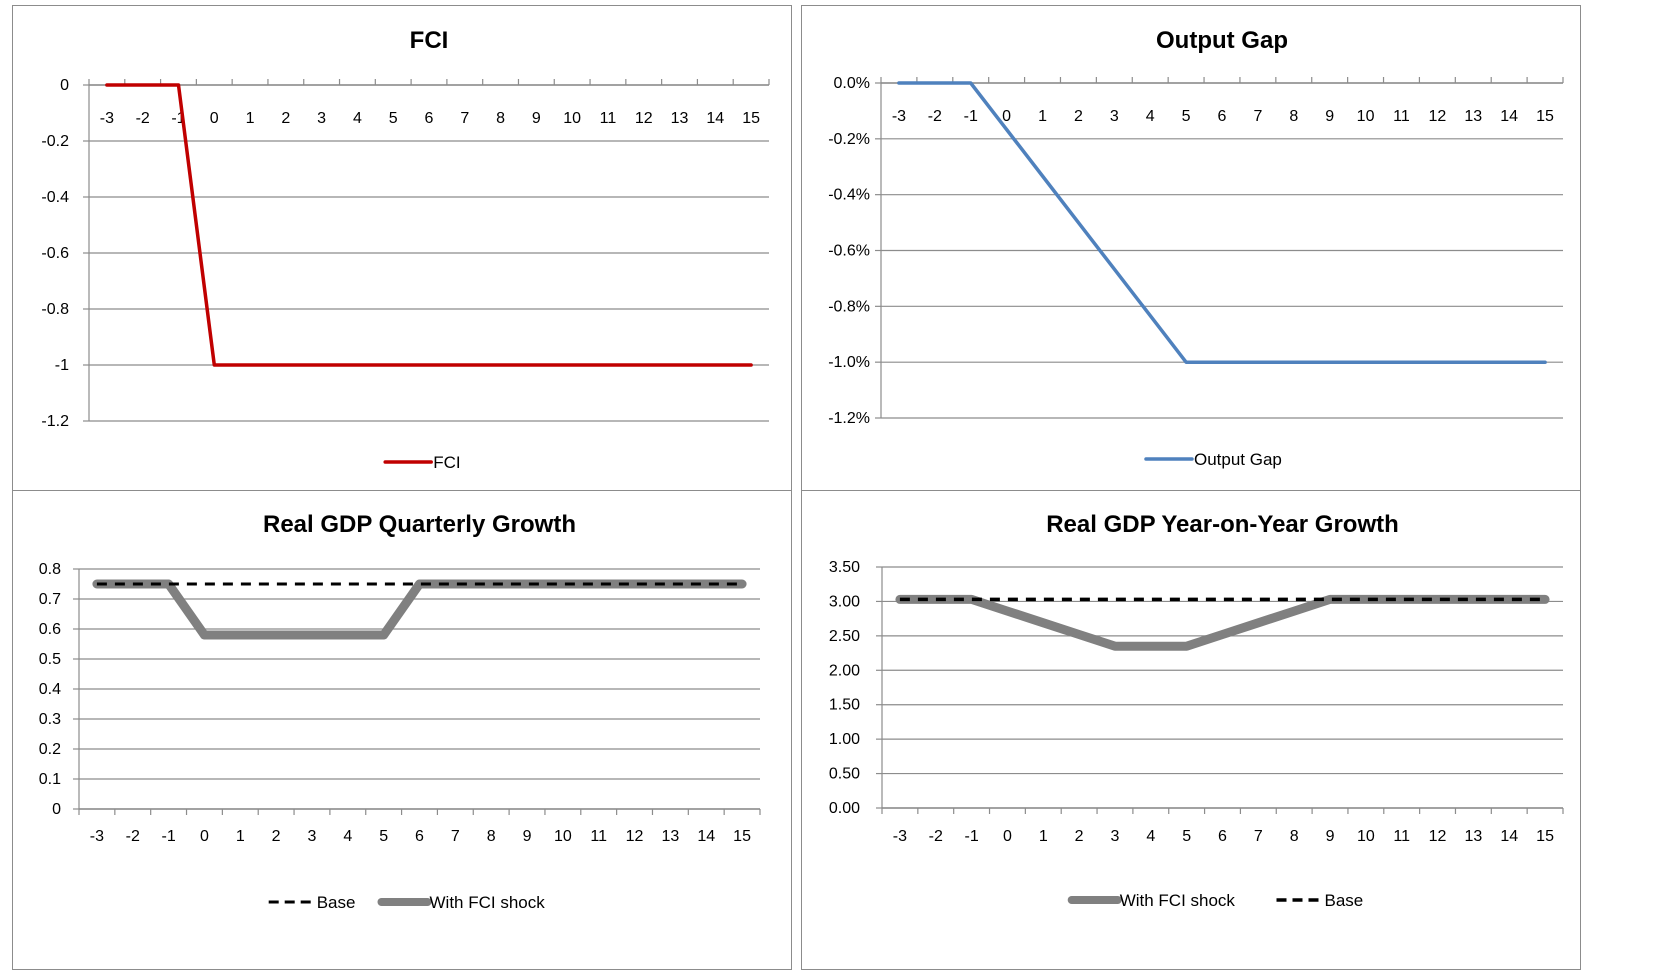 The width and height of the screenshot is (1655, 971). What do you see at coordinates (50, 779) in the screenshot?
I see `y-tick-label: 0.1` at bounding box center [50, 779].